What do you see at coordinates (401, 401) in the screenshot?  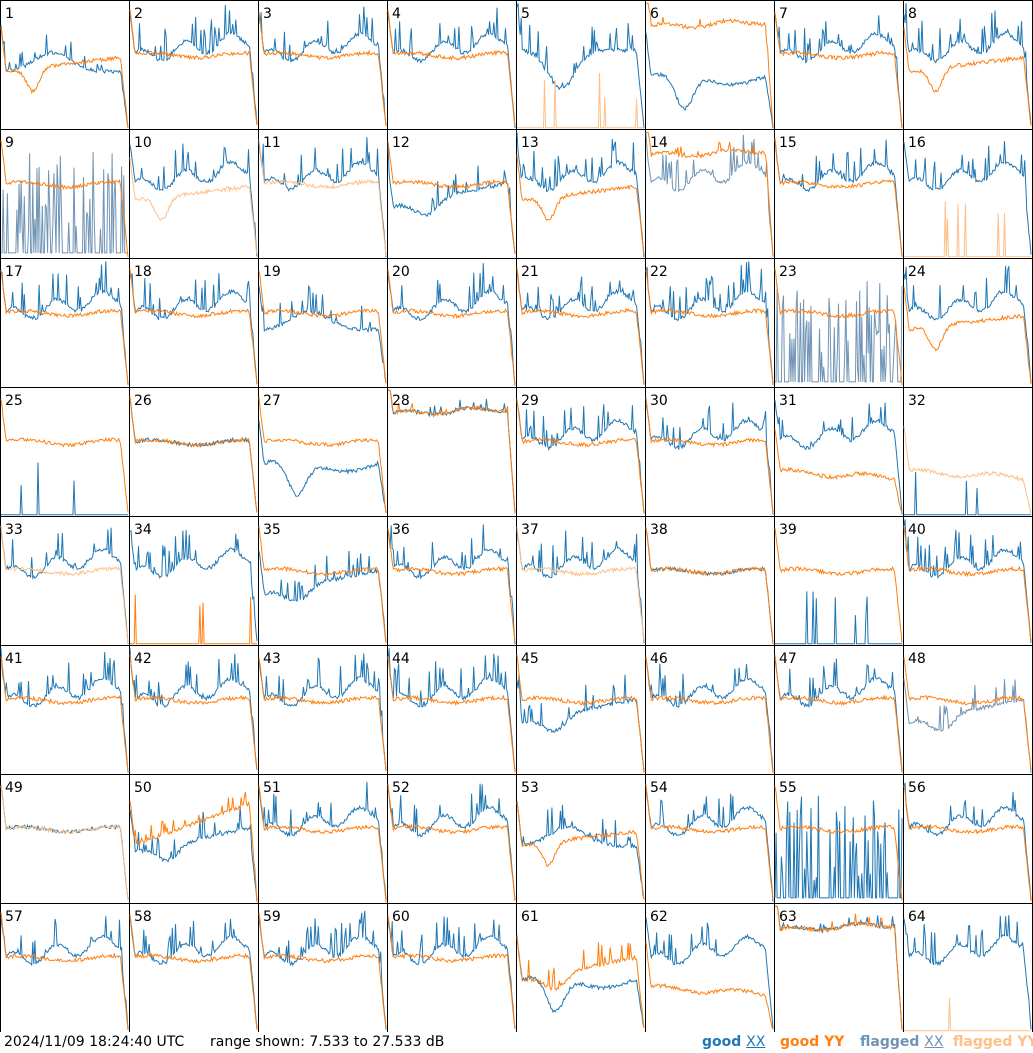 I see `panel-label: 28` at bounding box center [401, 401].